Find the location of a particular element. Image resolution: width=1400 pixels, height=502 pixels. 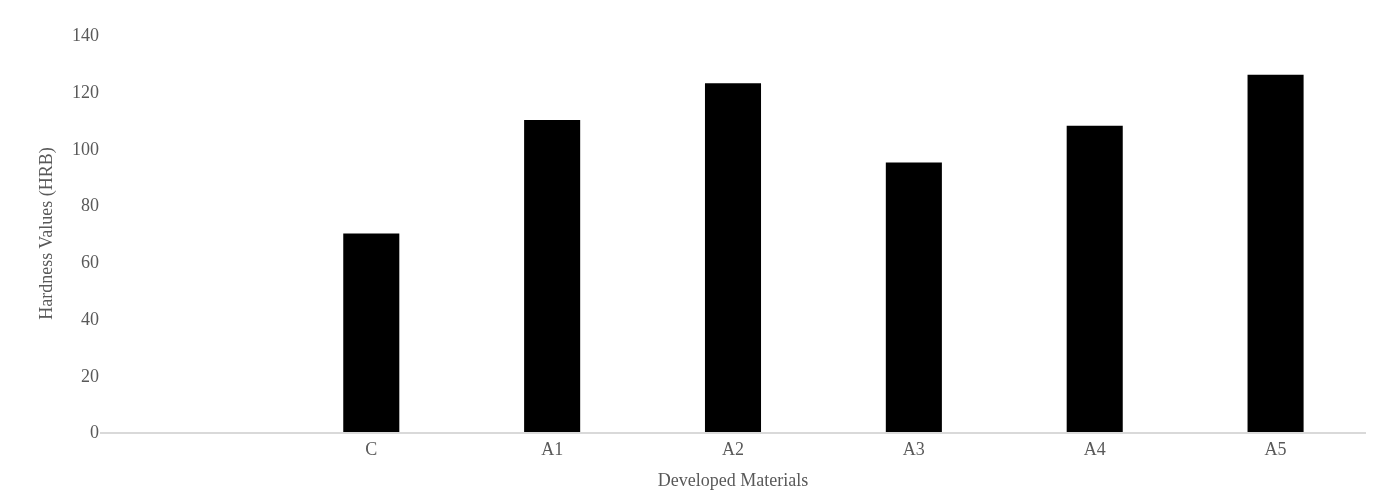

x-tick-label: A2 is located at coordinates (733, 449).